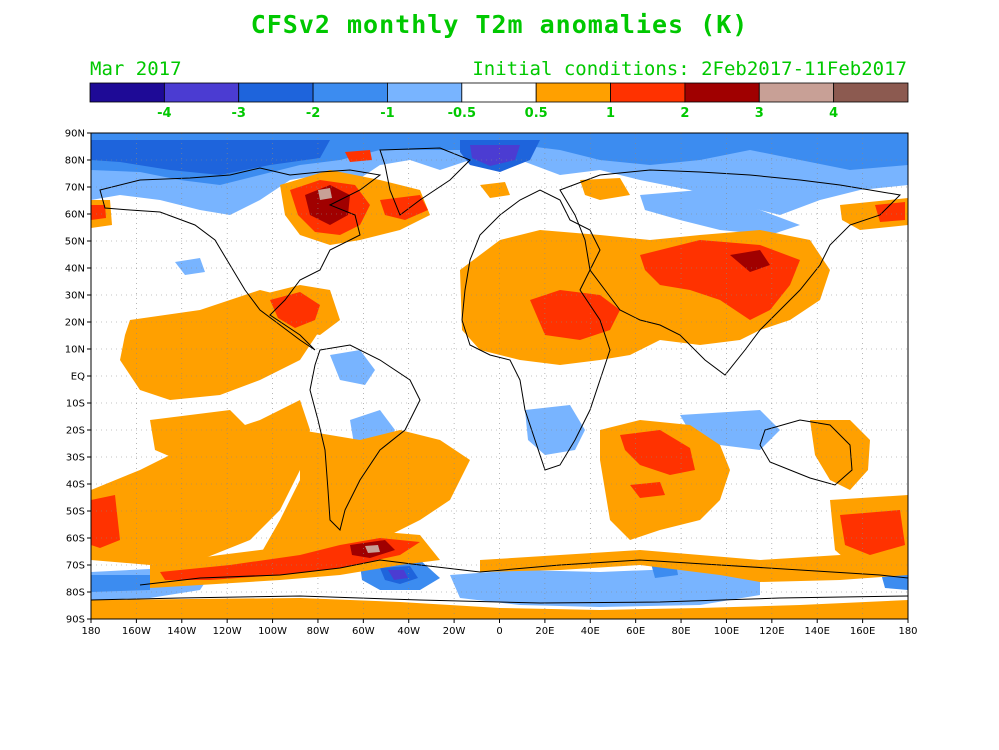  Describe the element at coordinates (817, 631) in the screenshot. I see `lon-tick-label: 140E` at that location.